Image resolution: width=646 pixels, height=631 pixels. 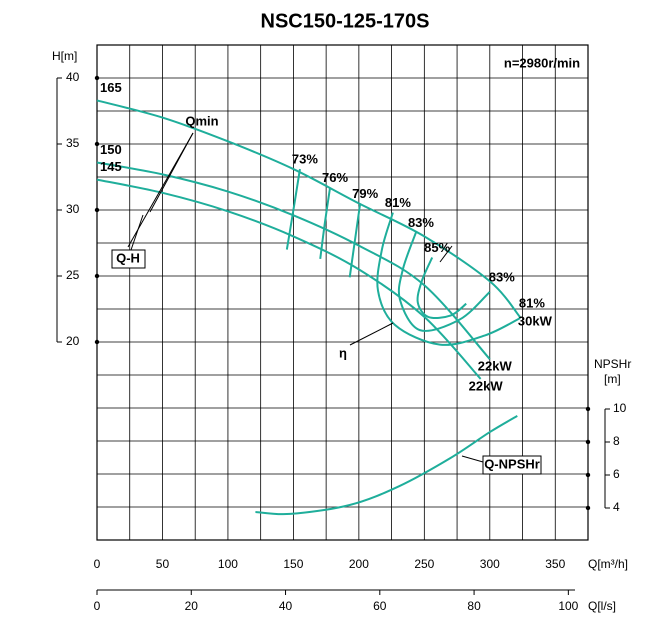 I want to click on x-tick-label: 200, so click(x=359, y=564).